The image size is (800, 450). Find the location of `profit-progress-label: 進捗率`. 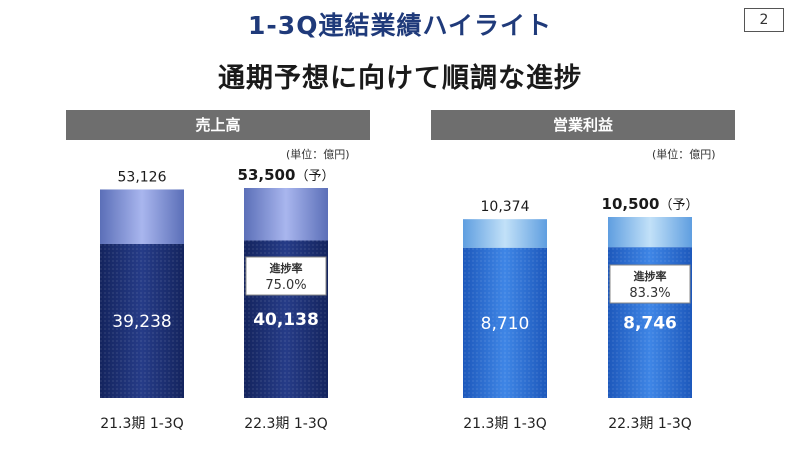

profit-progress-label: 進捗率 is located at coordinates (650, 276).